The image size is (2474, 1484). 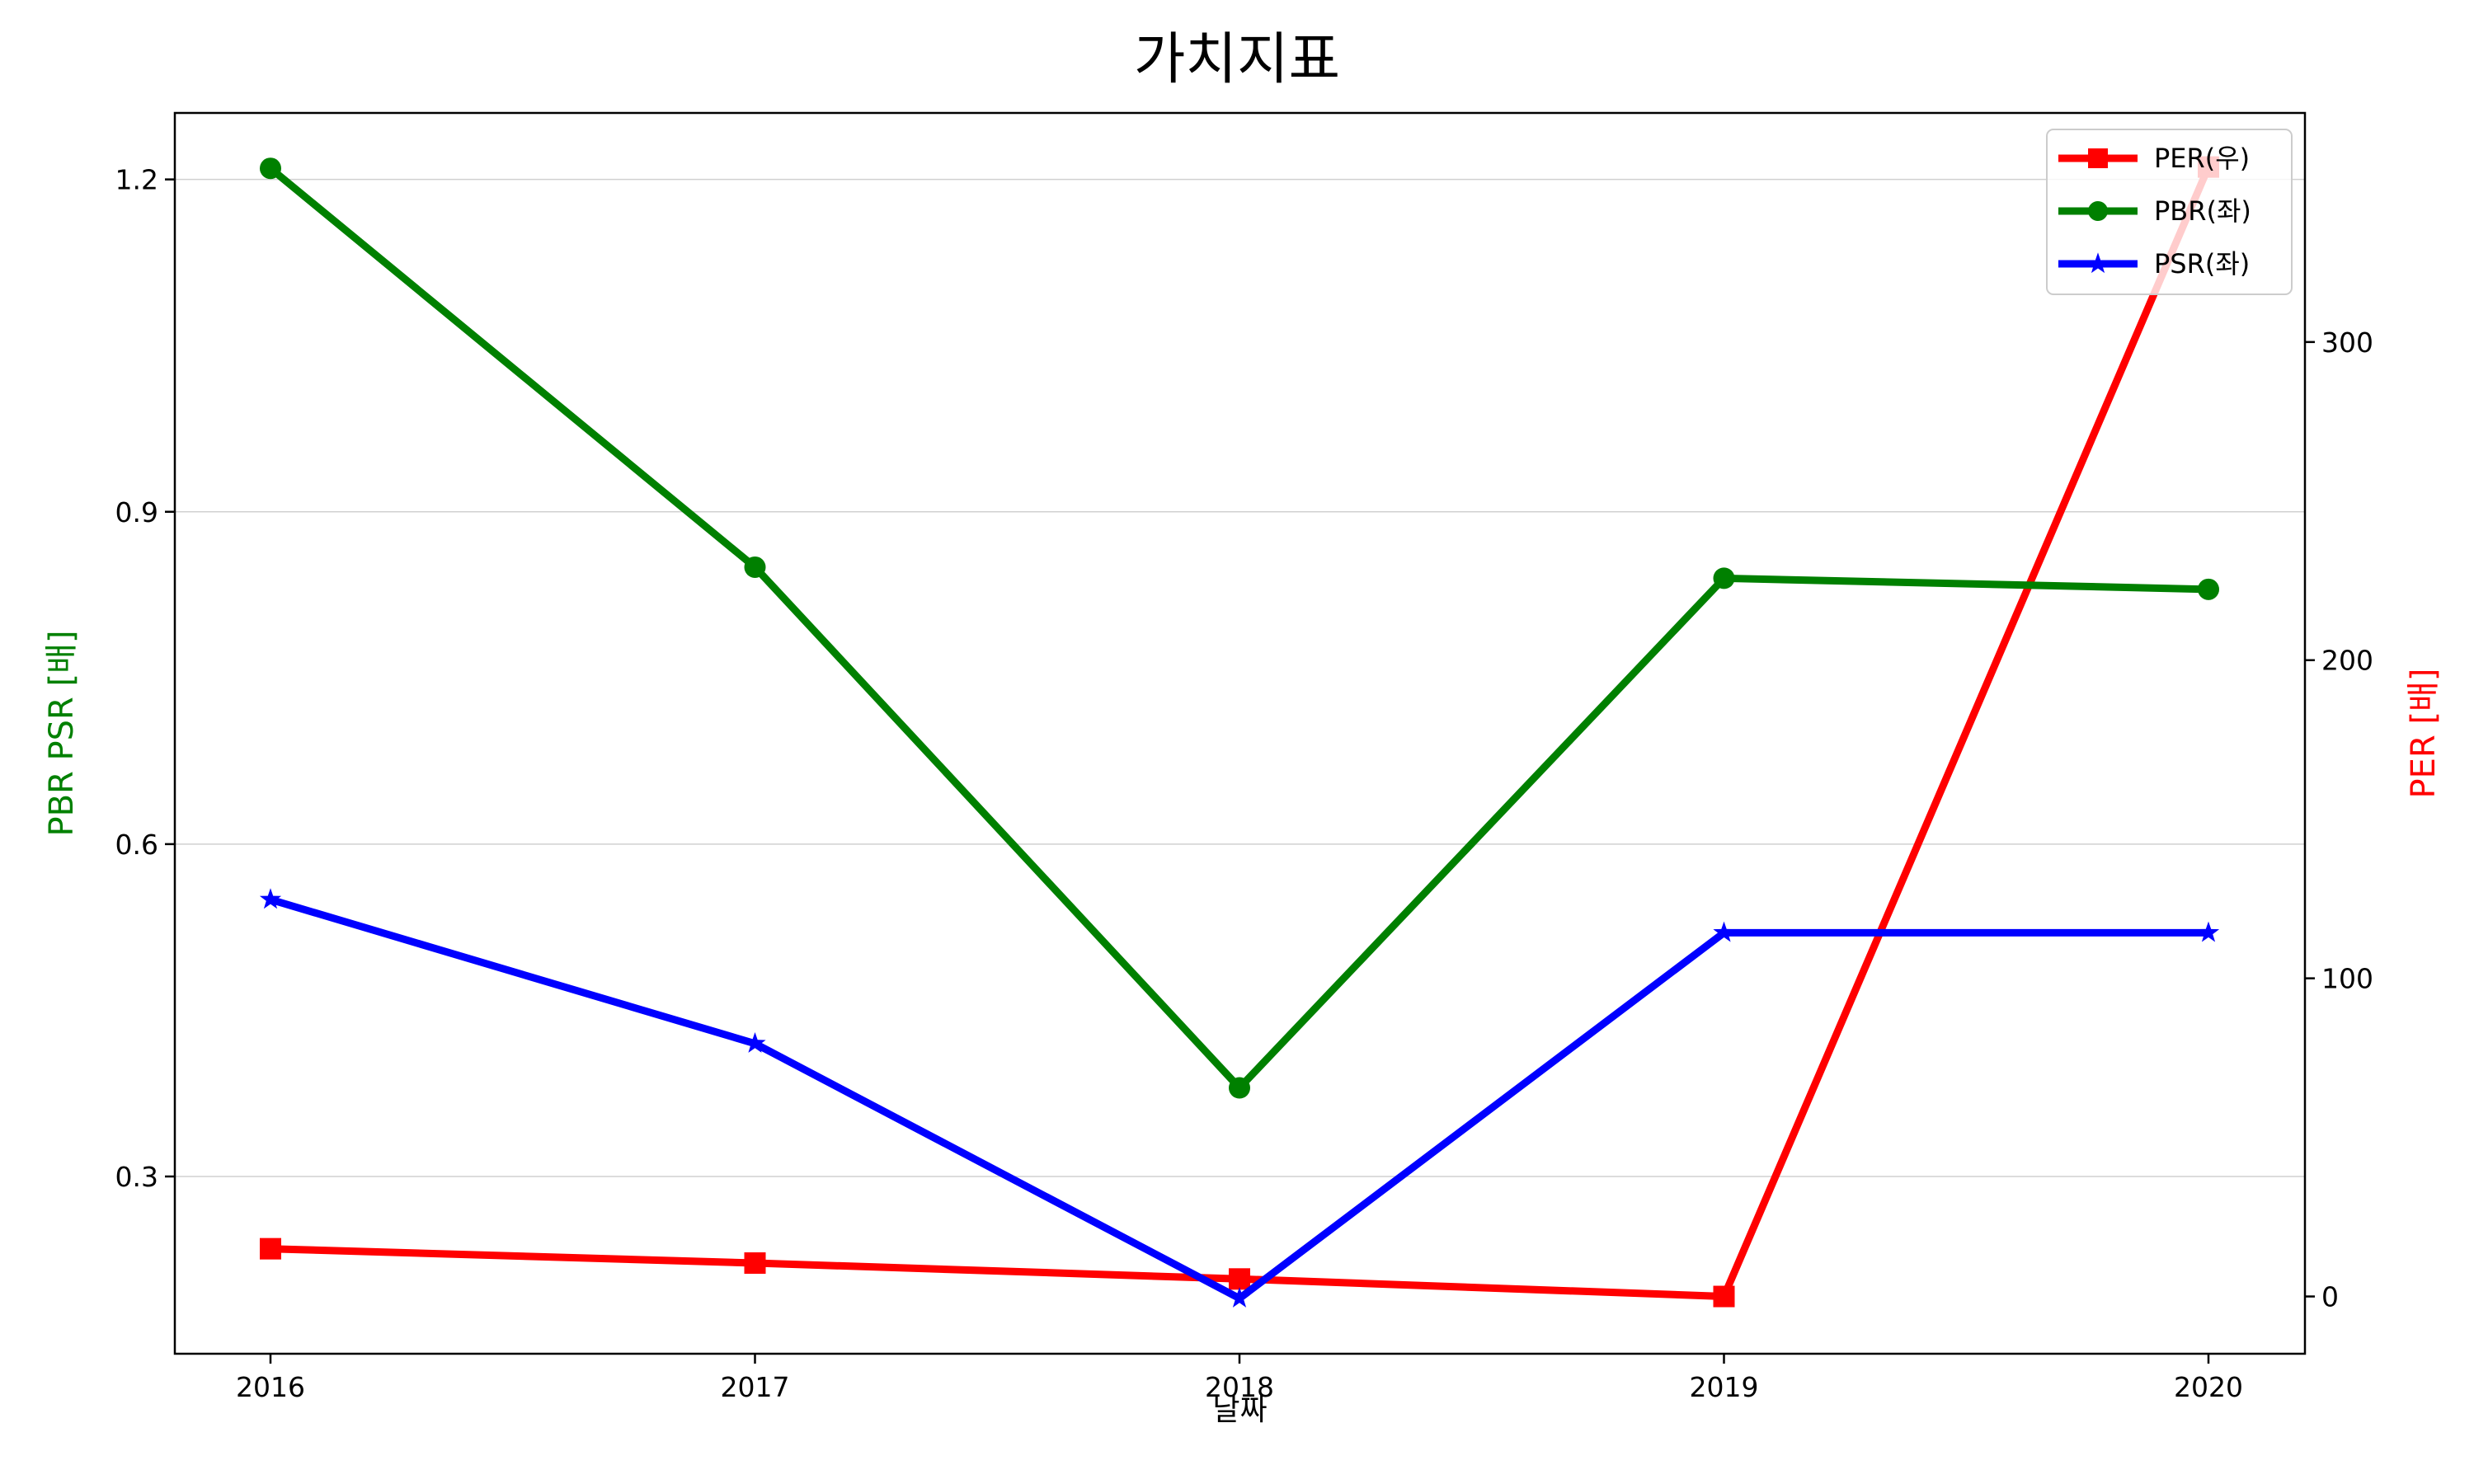 I want to click on right-tick-label-3: 300, so click(x=2347, y=342).